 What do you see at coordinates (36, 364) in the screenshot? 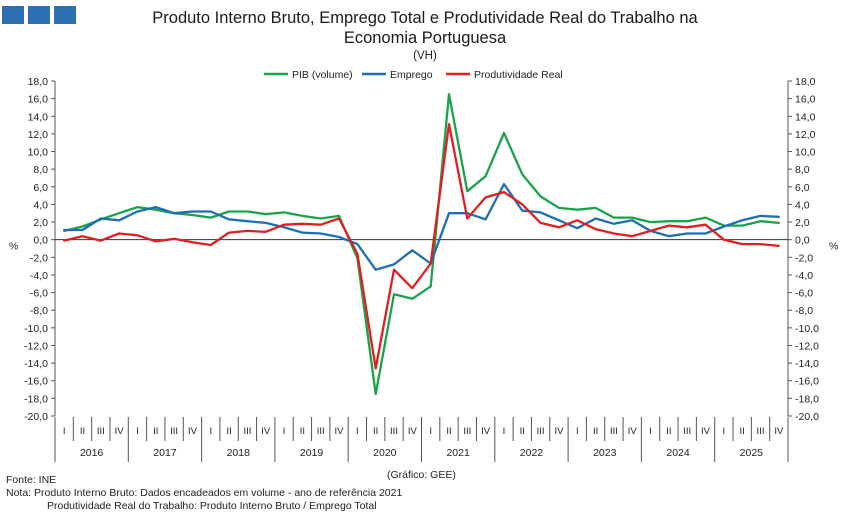
I see `y-tick-label-left: -14,0` at bounding box center [36, 364].